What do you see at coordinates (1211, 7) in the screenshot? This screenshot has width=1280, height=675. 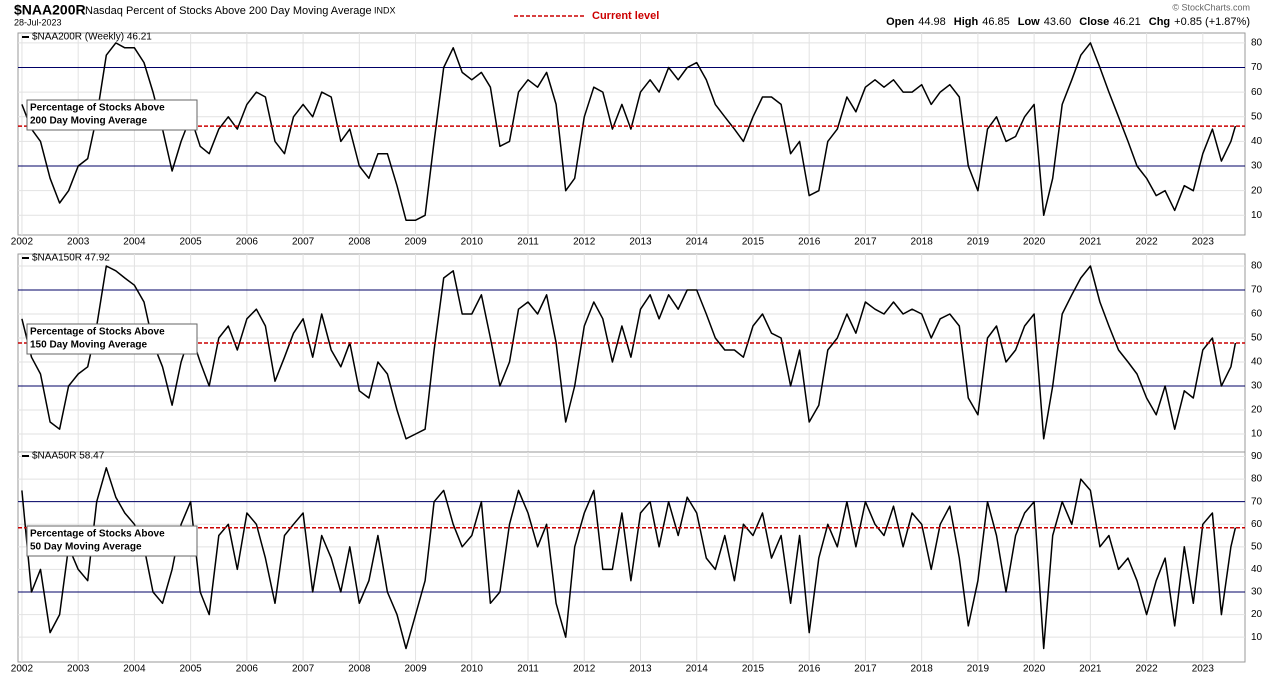 I see `copyright: © StockCharts.com` at bounding box center [1211, 7].